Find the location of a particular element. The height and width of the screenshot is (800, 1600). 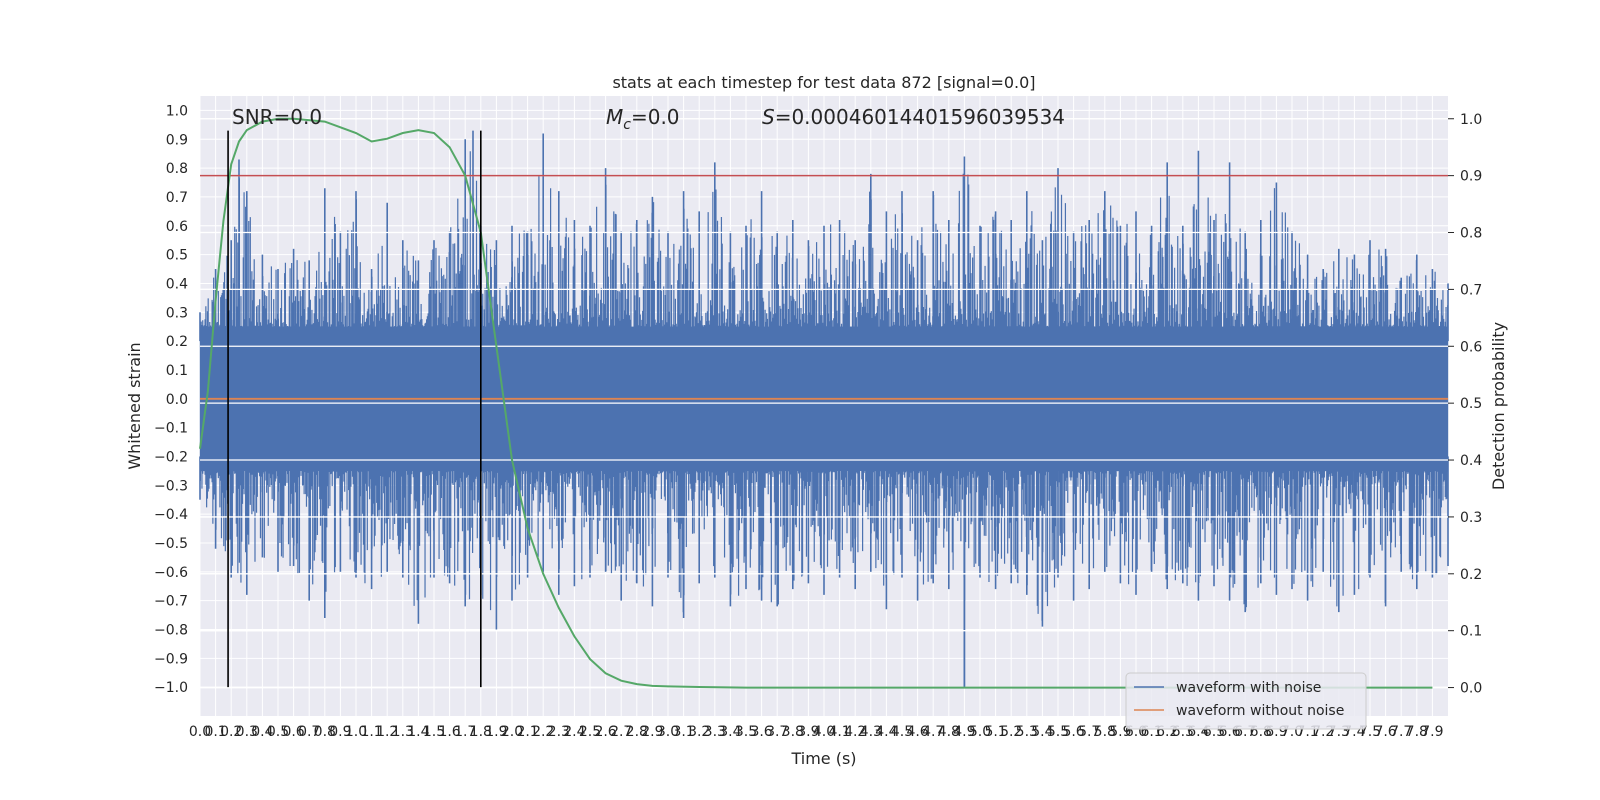

x-tick-label: 3.6 is located at coordinates (761, 732).